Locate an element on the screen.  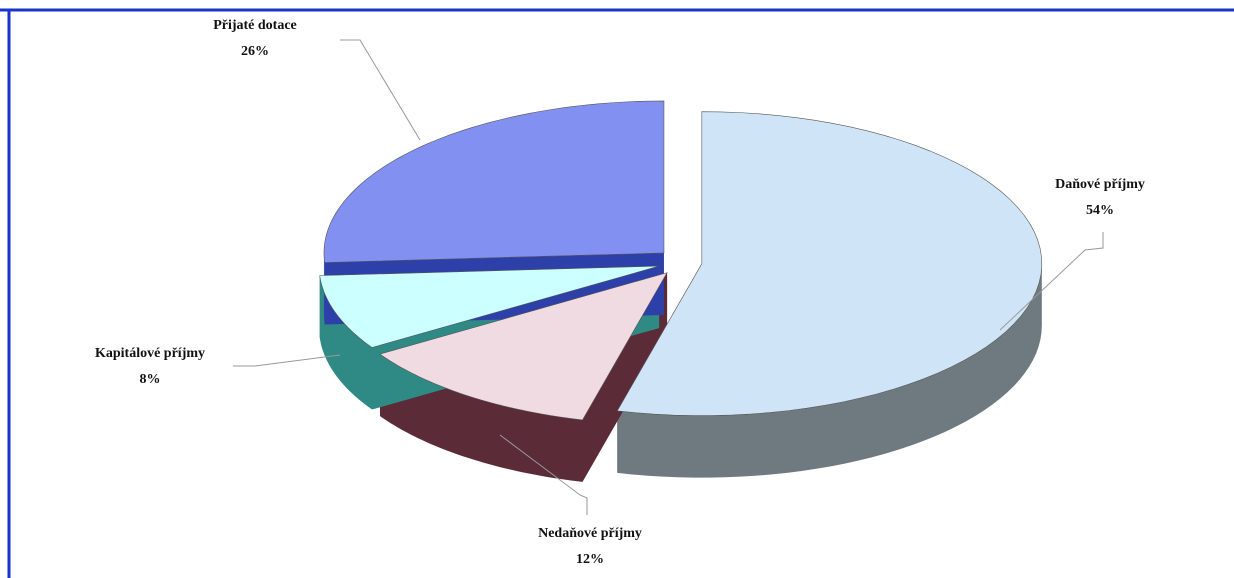
slice-label: Daňové příjmy is located at coordinates (1100, 184).